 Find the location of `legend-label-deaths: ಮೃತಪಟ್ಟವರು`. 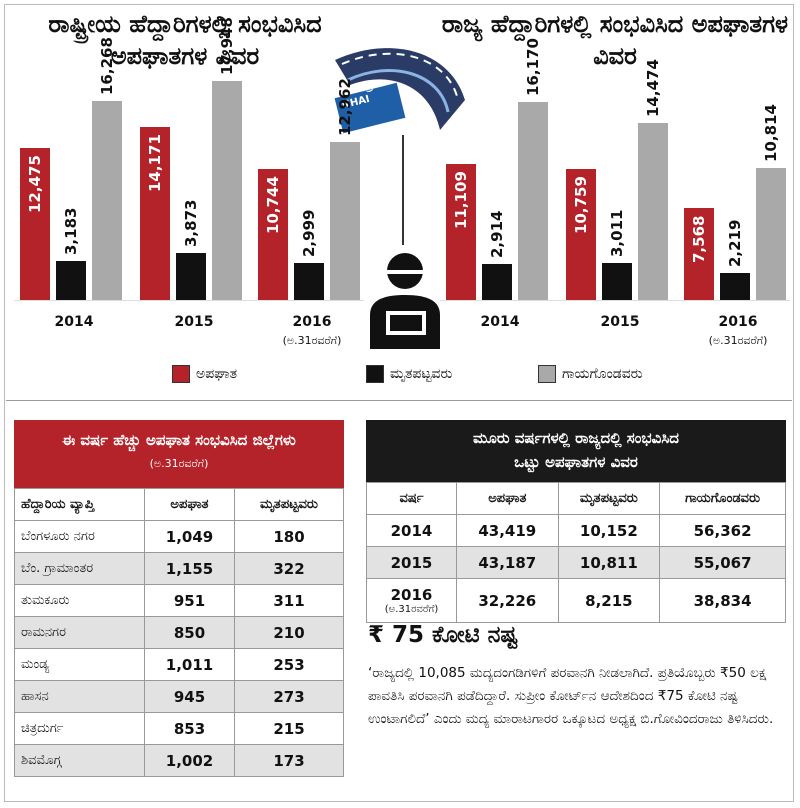

legend-label-deaths: ಮೃತಪಟ್ಟವರು is located at coordinates (421, 374).